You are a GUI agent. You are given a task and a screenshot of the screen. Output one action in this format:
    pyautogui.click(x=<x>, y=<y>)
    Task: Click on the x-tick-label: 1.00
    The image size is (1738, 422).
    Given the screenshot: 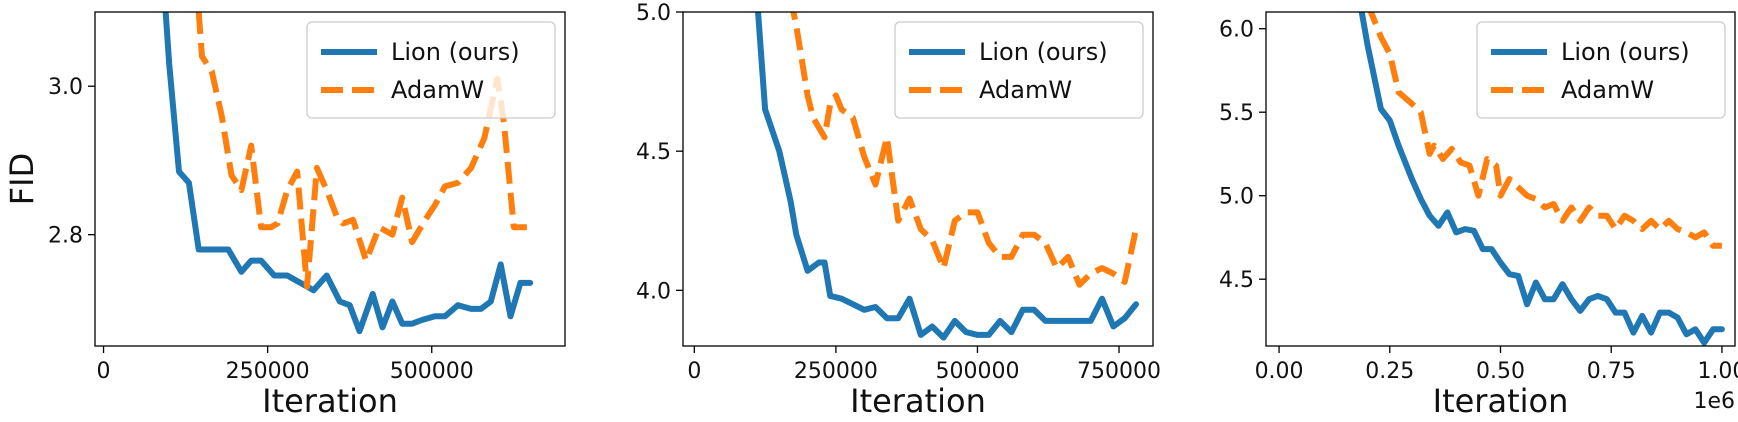 What is the action you would take?
    pyautogui.click(x=1717, y=371)
    